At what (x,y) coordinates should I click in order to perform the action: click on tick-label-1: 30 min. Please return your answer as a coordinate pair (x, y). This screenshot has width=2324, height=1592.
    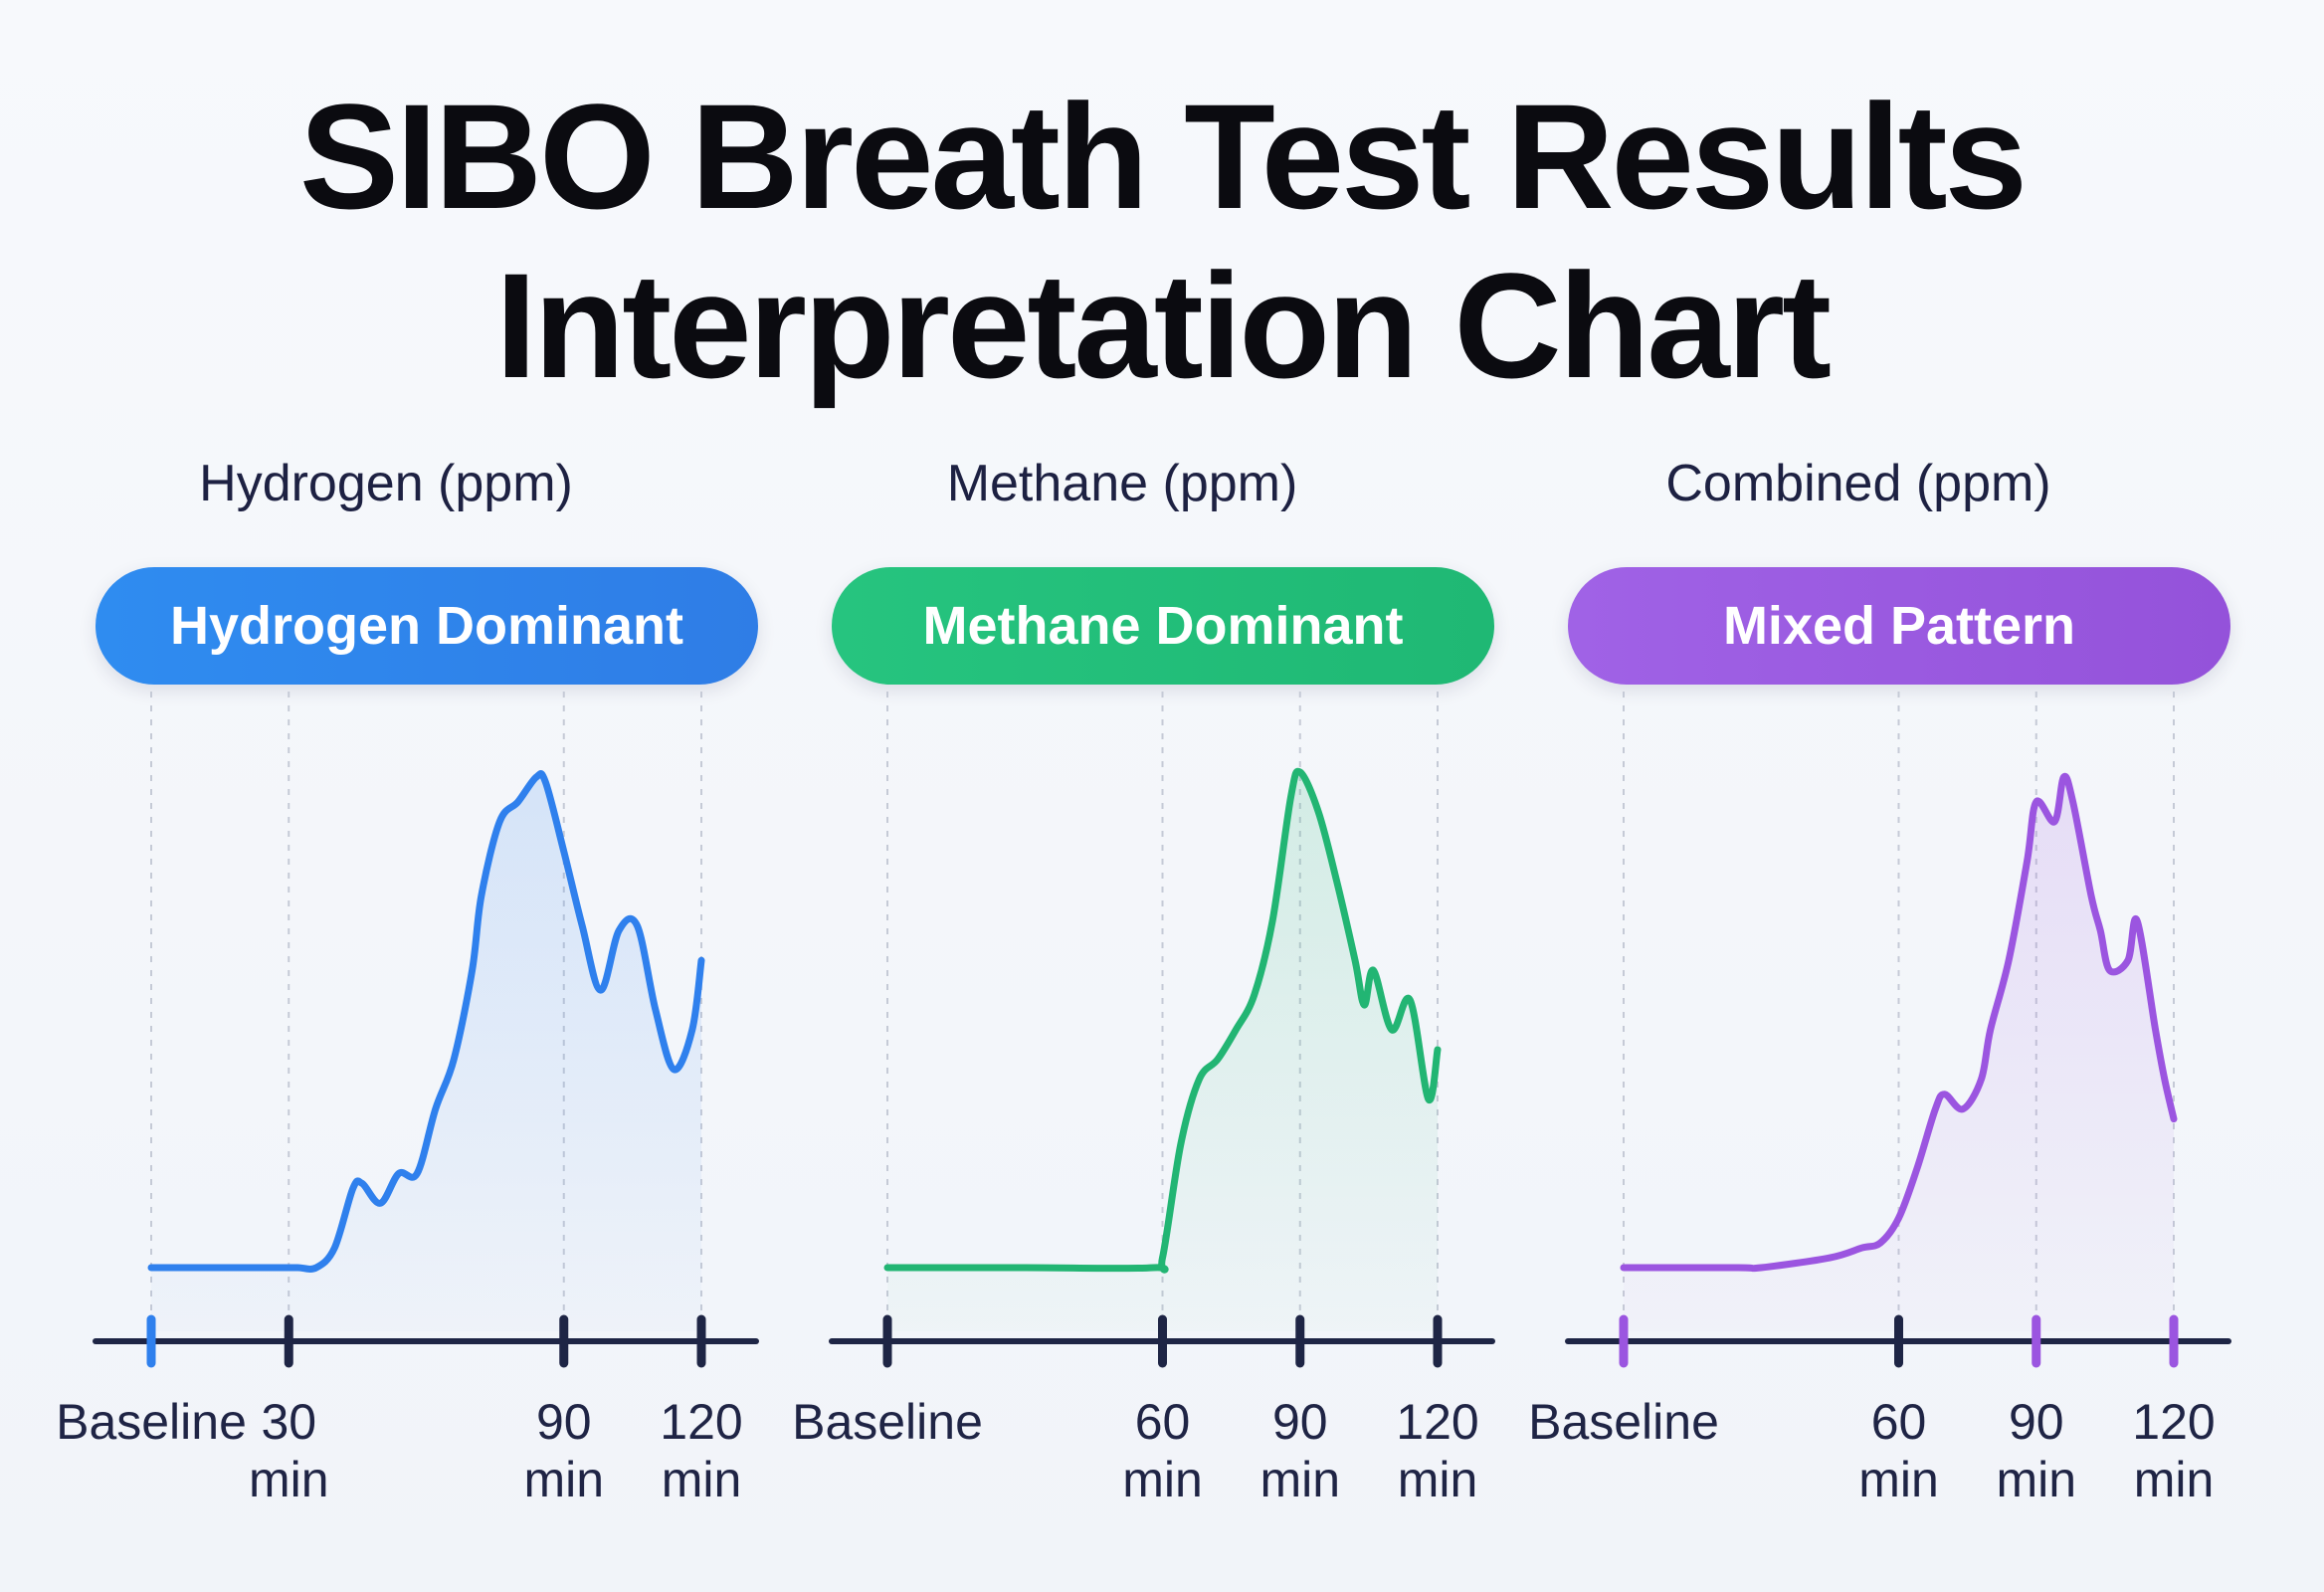
    Looking at the image, I should click on (289, 1450).